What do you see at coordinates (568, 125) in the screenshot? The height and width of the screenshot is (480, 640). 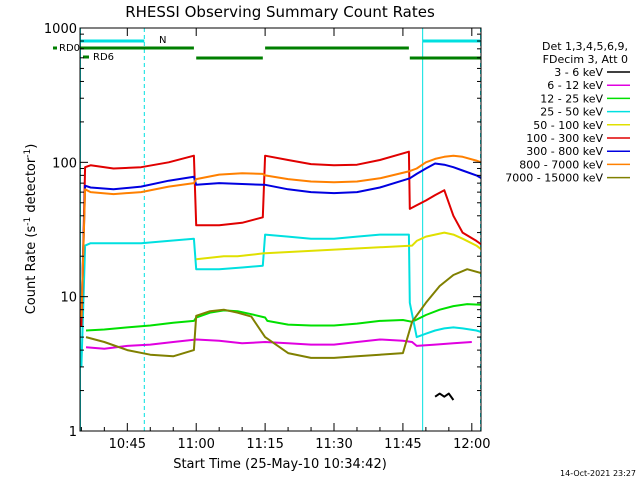 I see `legend-label-50-100-kev: 50 - 100 keV` at bounding box center [568, 125].